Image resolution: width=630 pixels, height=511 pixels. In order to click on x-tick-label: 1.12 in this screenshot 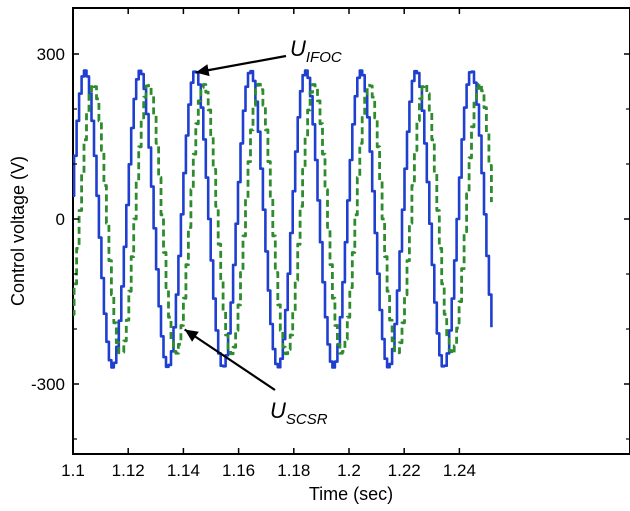, I will do `click(128, 470)`.